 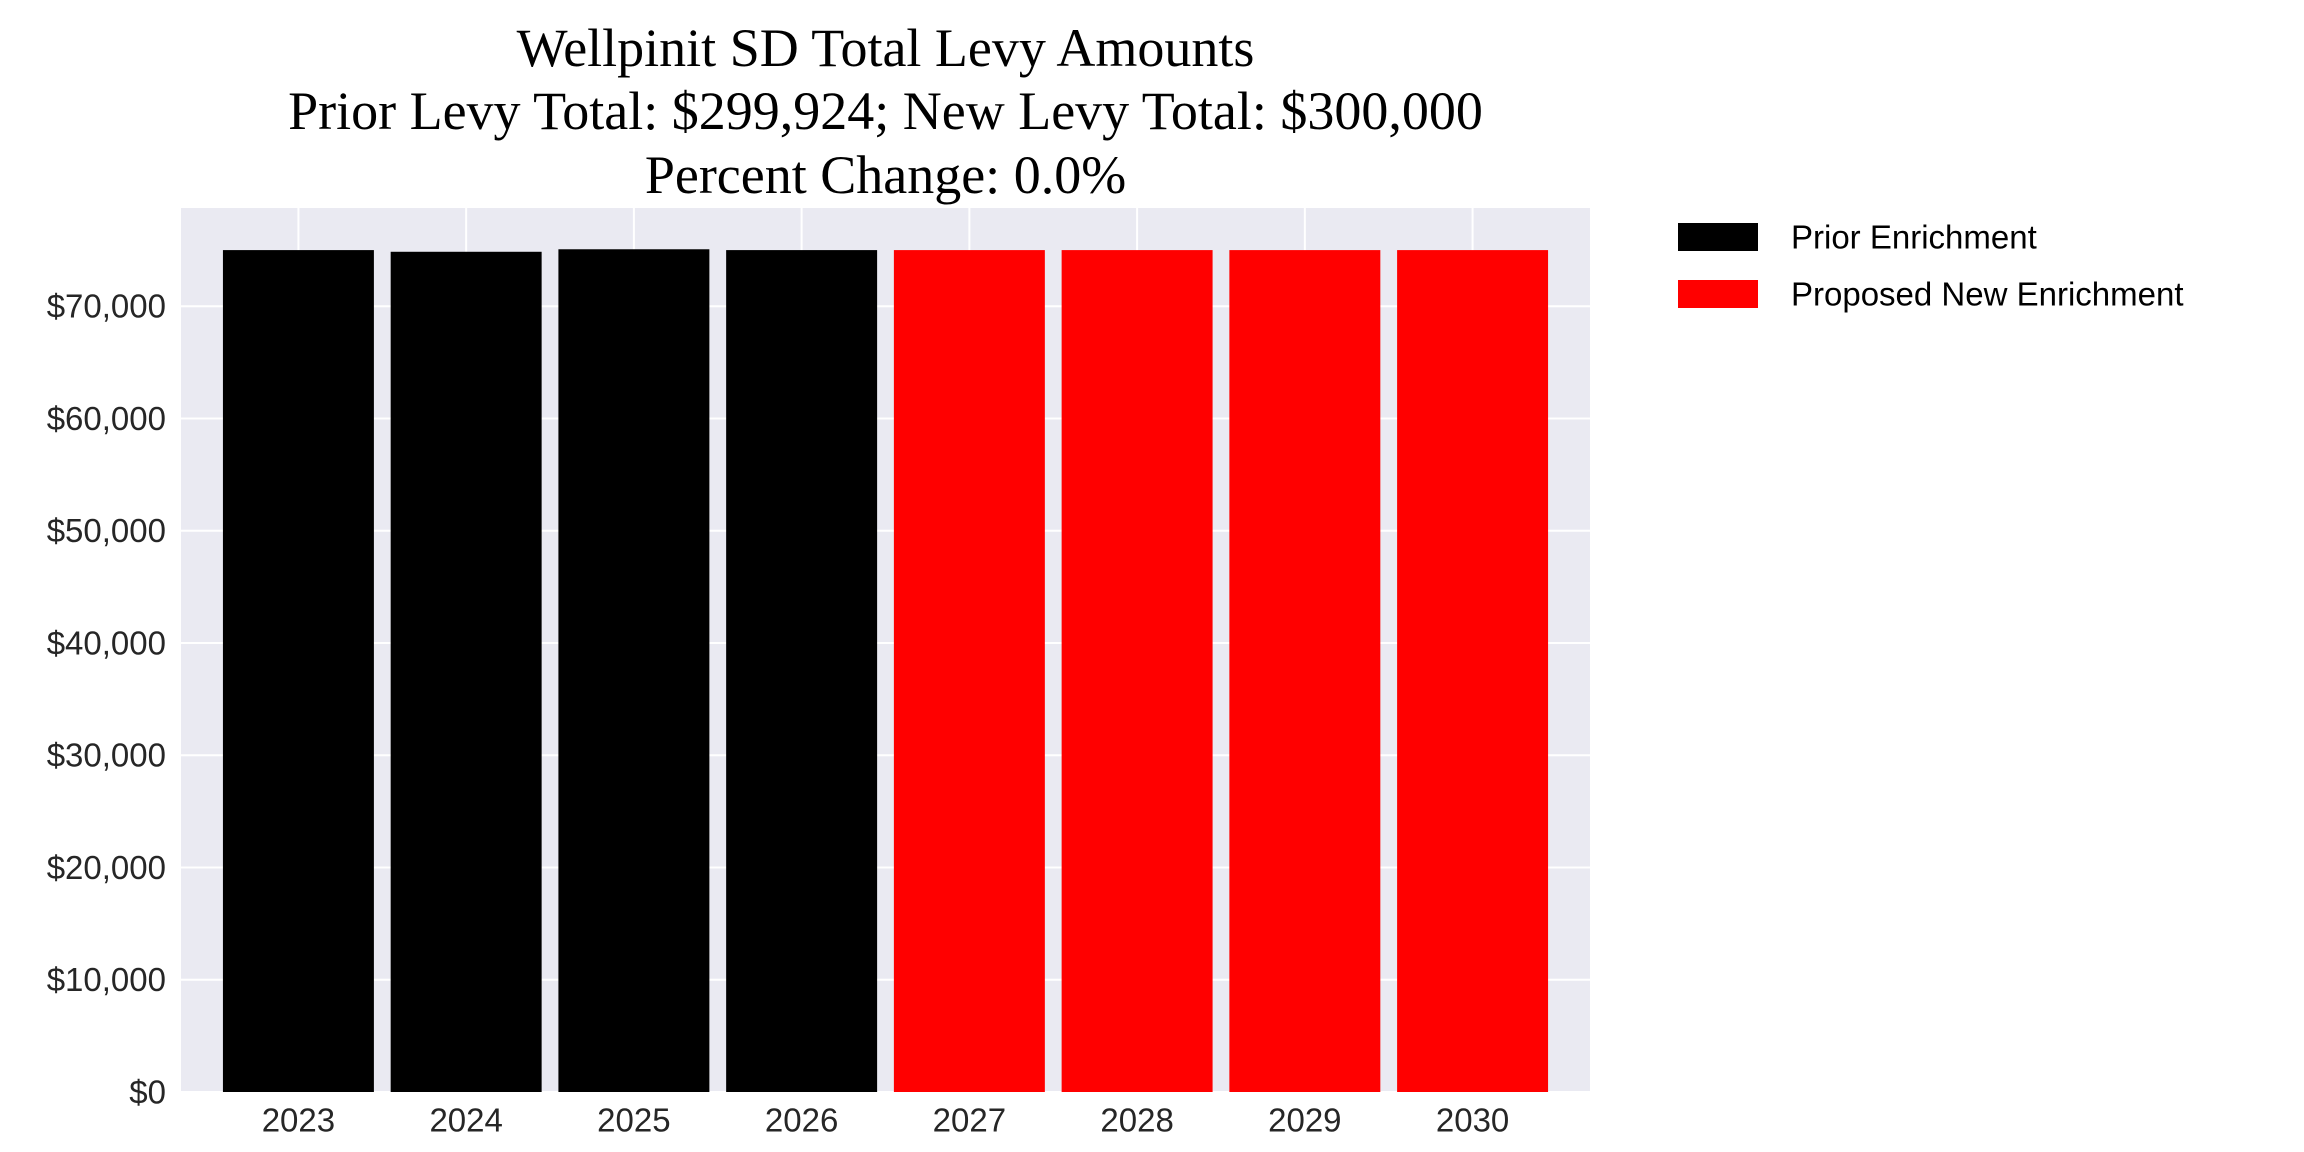 I want to click on title-line-3: Percent Change: 0.0%, so click(x=885, y=175).